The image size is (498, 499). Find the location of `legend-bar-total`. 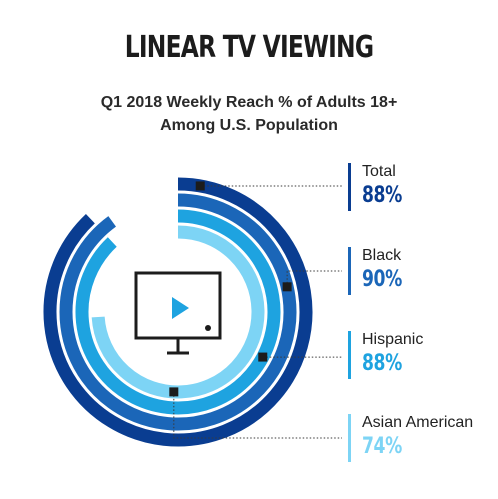

legend-bar-total is located at coordinates (349, 187).